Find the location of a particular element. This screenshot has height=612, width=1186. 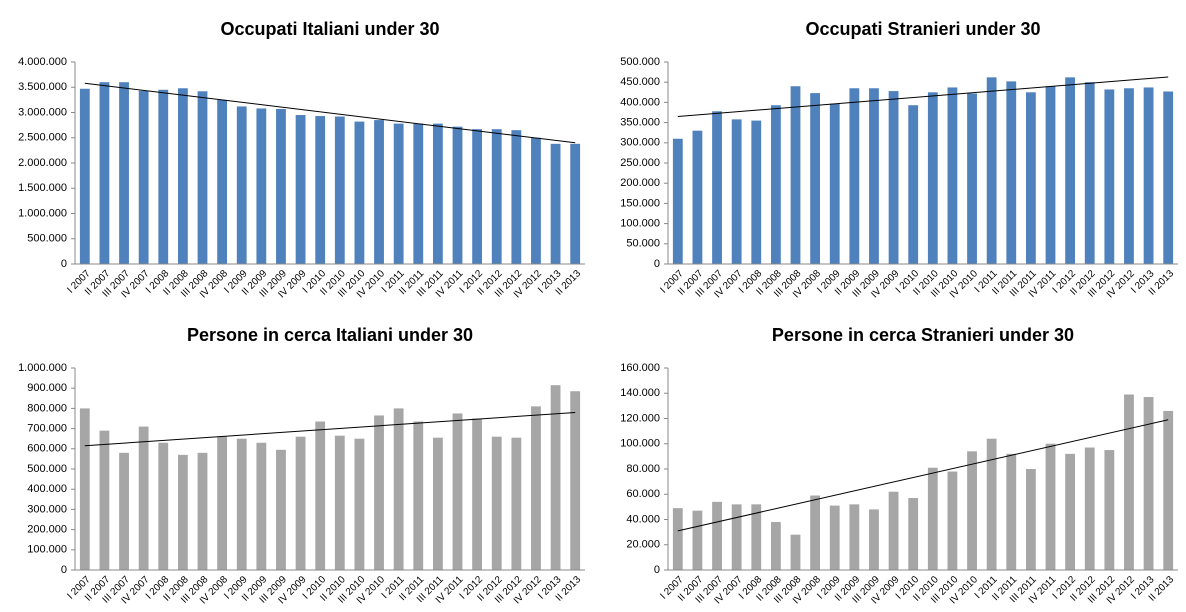

y-tick-label: 120.000 is located at coordinates (640, 418).